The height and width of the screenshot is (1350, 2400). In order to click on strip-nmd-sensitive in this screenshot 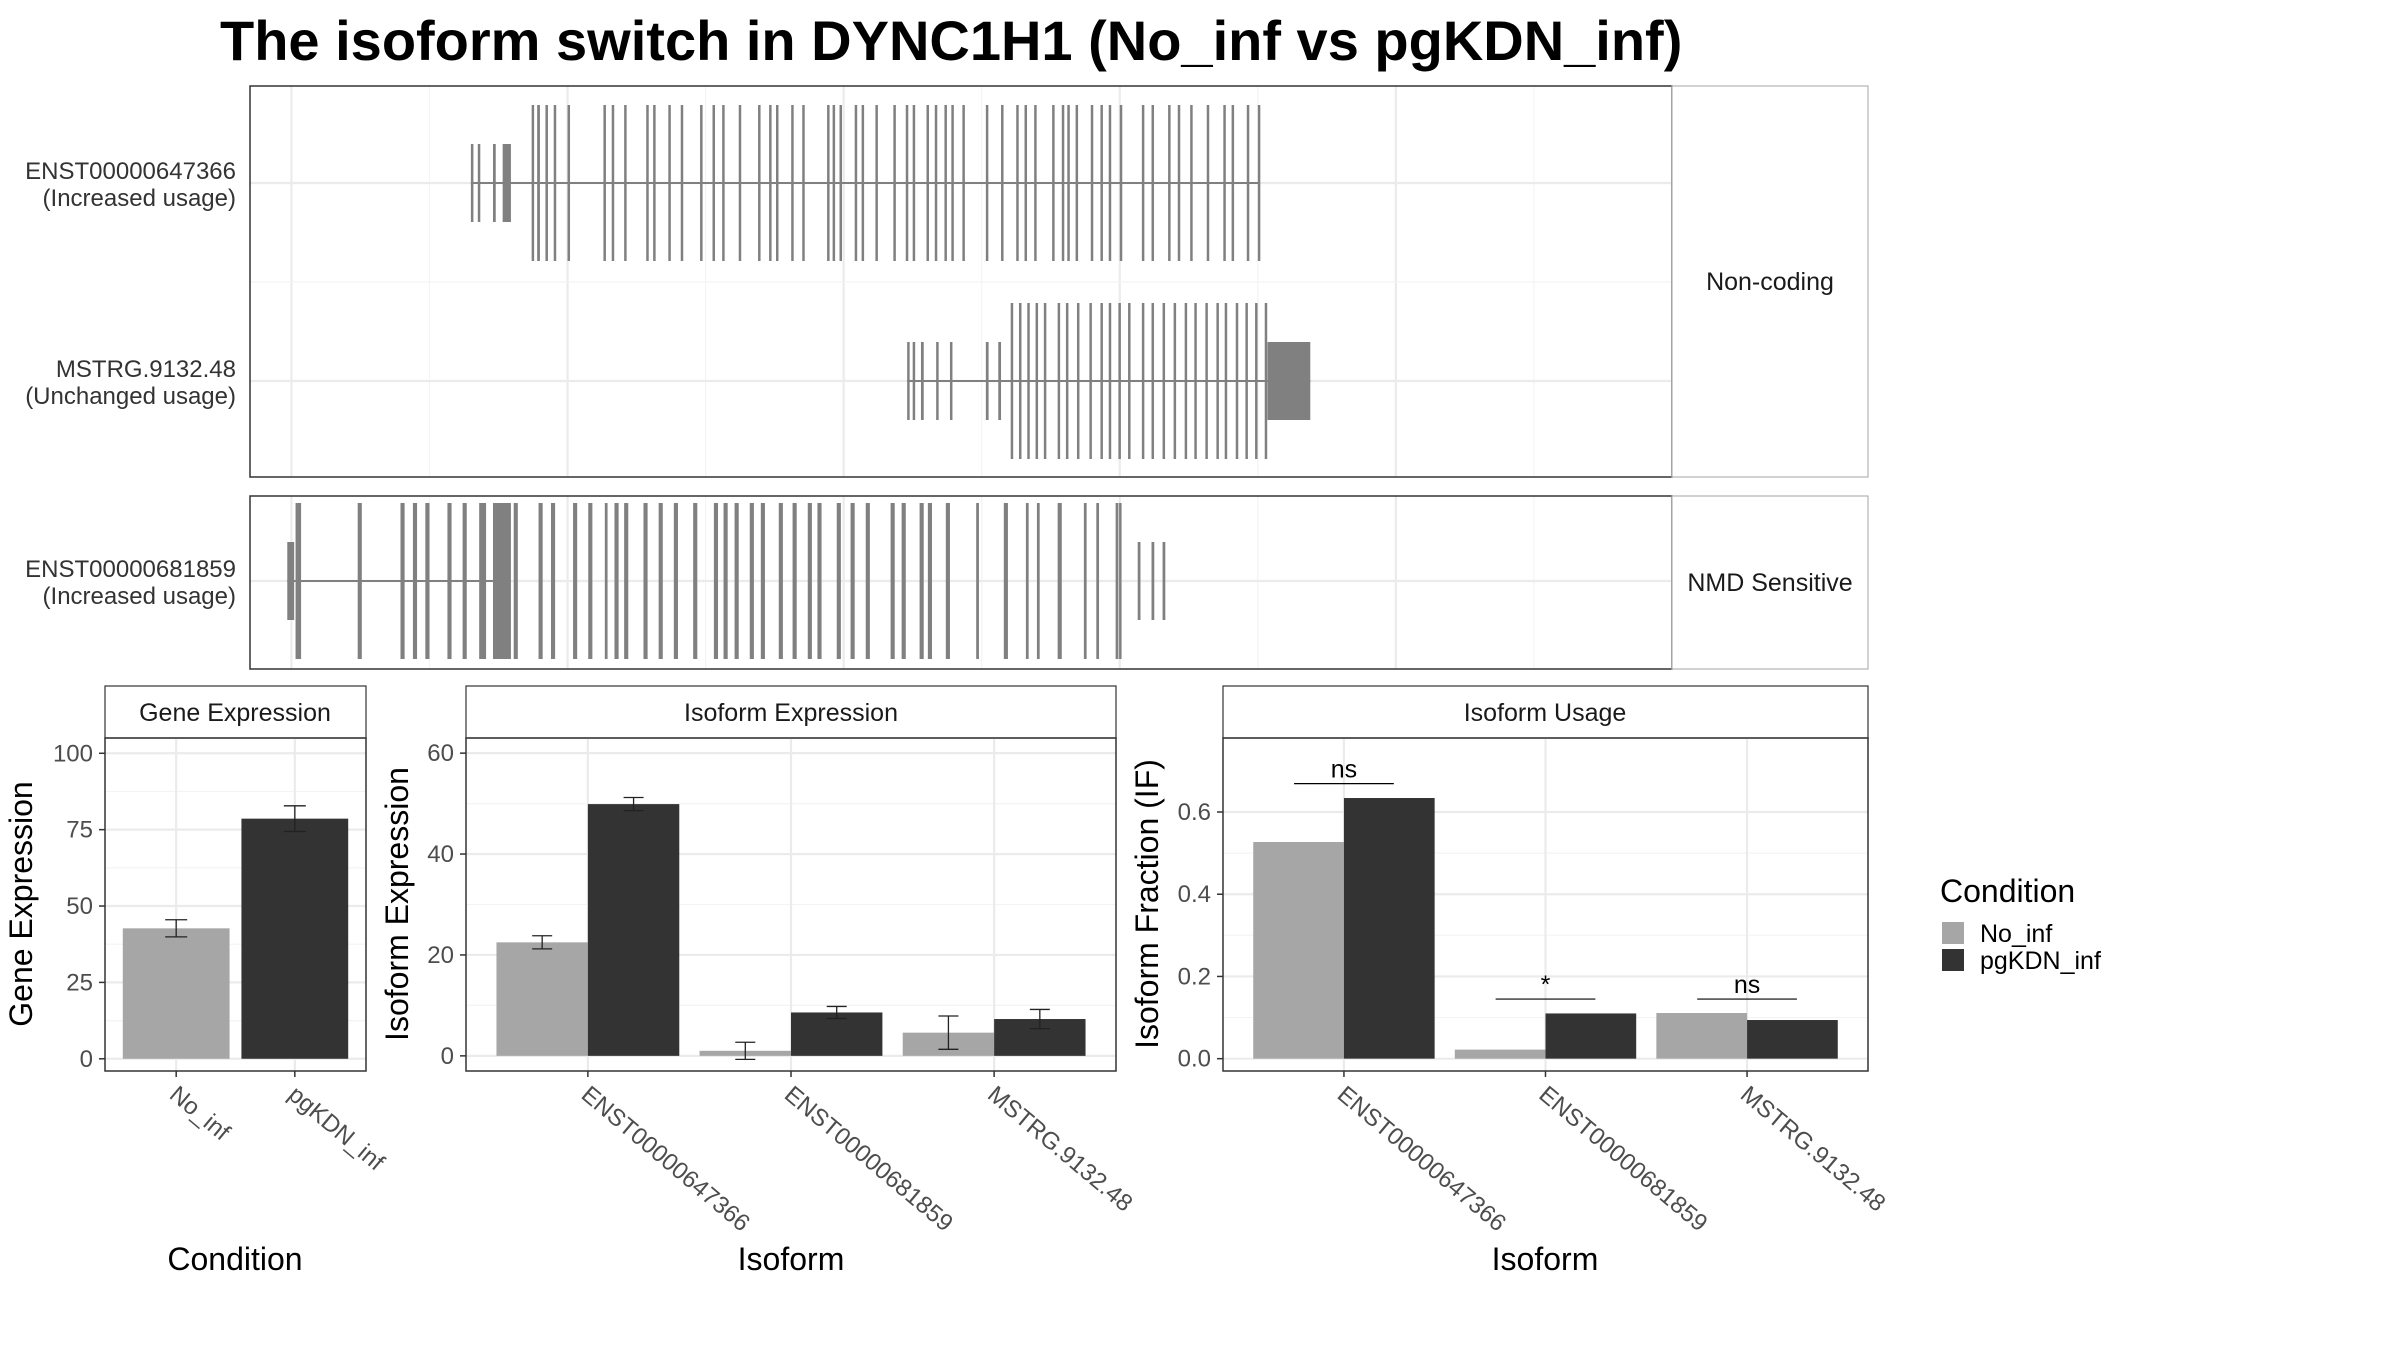, I will do `click(1770, 582)`.